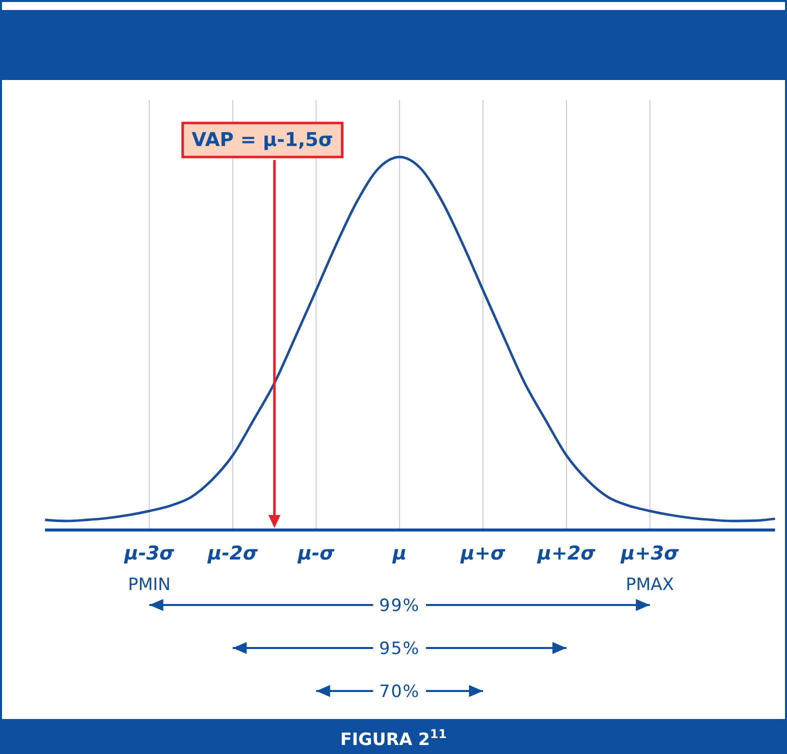  What do you see at coordinates (232, 553) in the screenshot?
I see `x-tick-label: μ-2σ` at bounding box center [232, 553].